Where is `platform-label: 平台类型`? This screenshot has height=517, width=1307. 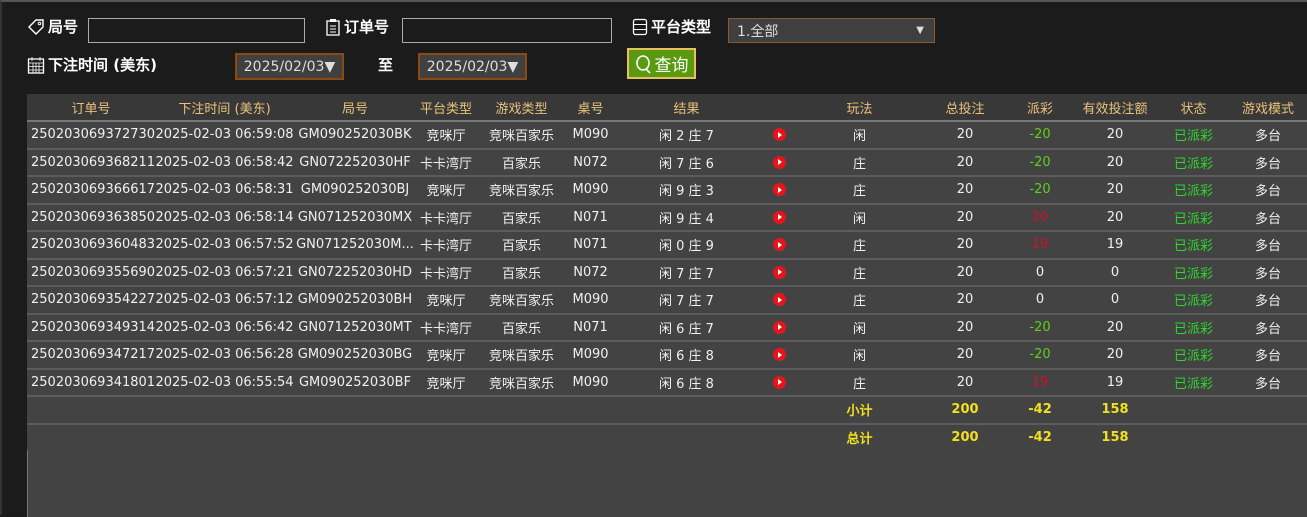
platform-label: 平台类型 is located at coordinates (671, 26).